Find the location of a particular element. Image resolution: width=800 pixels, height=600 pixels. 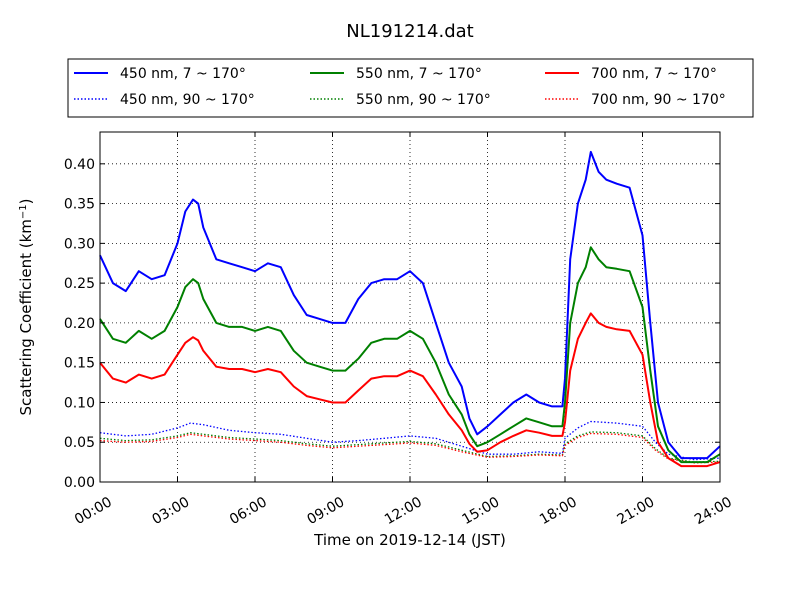

y-tick-label: 0.30 is located at coordinates (79, 244).